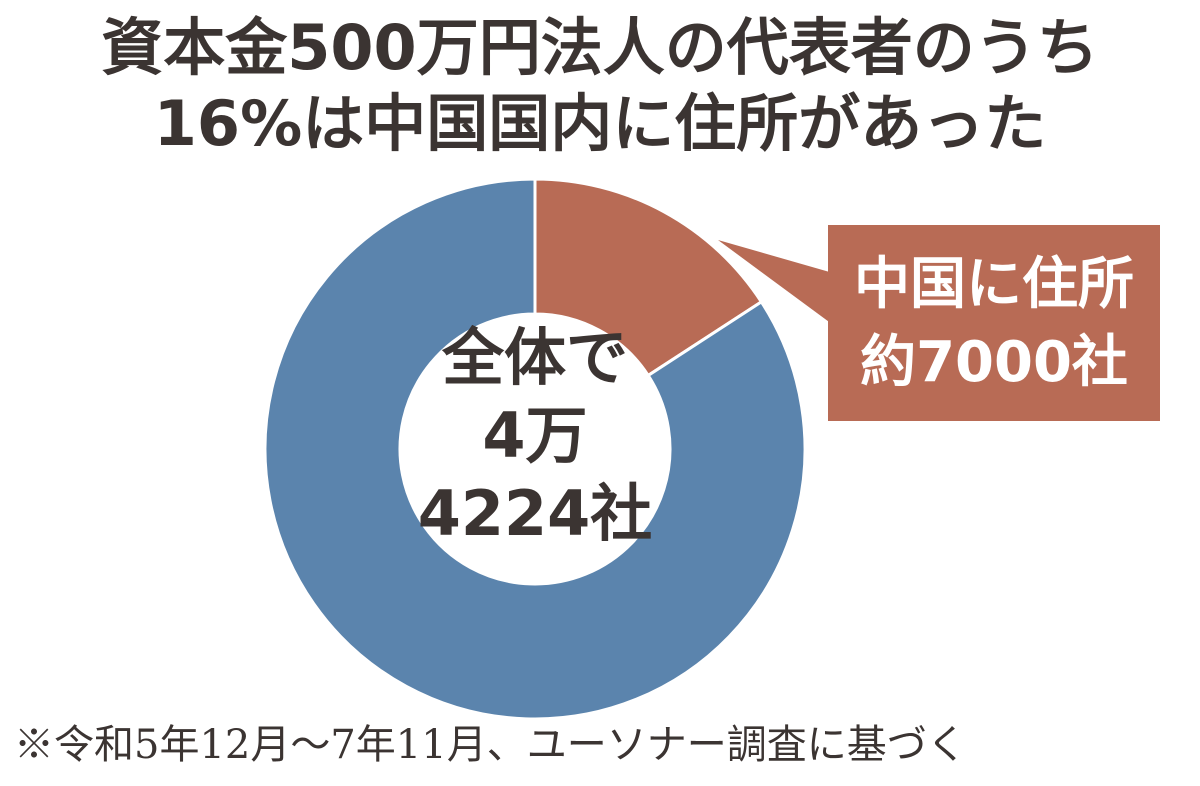  Describe the element at coordinates (994, 362) in the screenshot. I see `value-label: 約7000社` at that location.